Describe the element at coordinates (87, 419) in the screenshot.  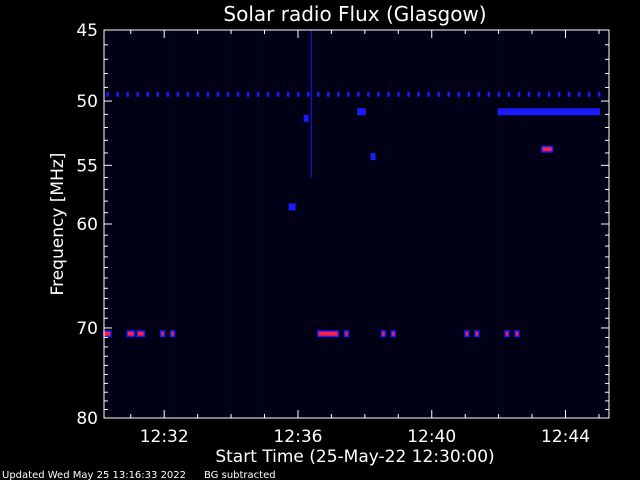
I see `y-tick-label: 80` at that location.